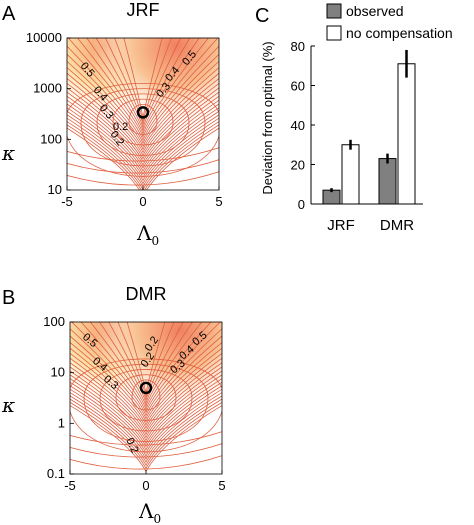  I want to click on y-tick-label: 0, so click(301, 204).